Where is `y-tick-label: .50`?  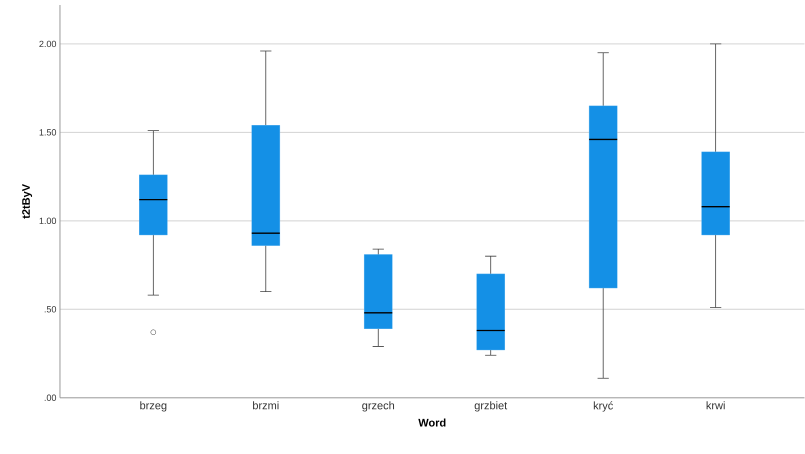 y-tick-label: .50 is located at coordinates (50, 309).